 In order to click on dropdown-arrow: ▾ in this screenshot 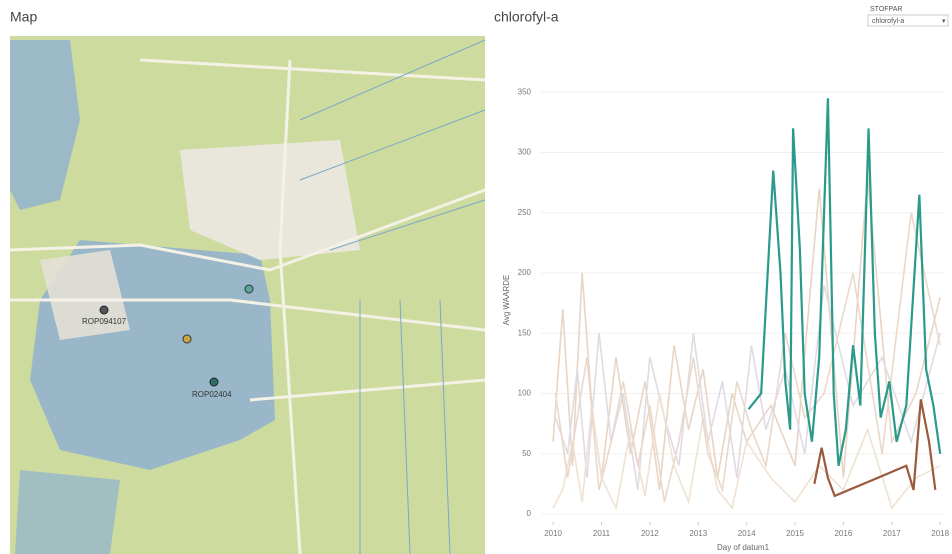, I will do `click(944, 21)`.